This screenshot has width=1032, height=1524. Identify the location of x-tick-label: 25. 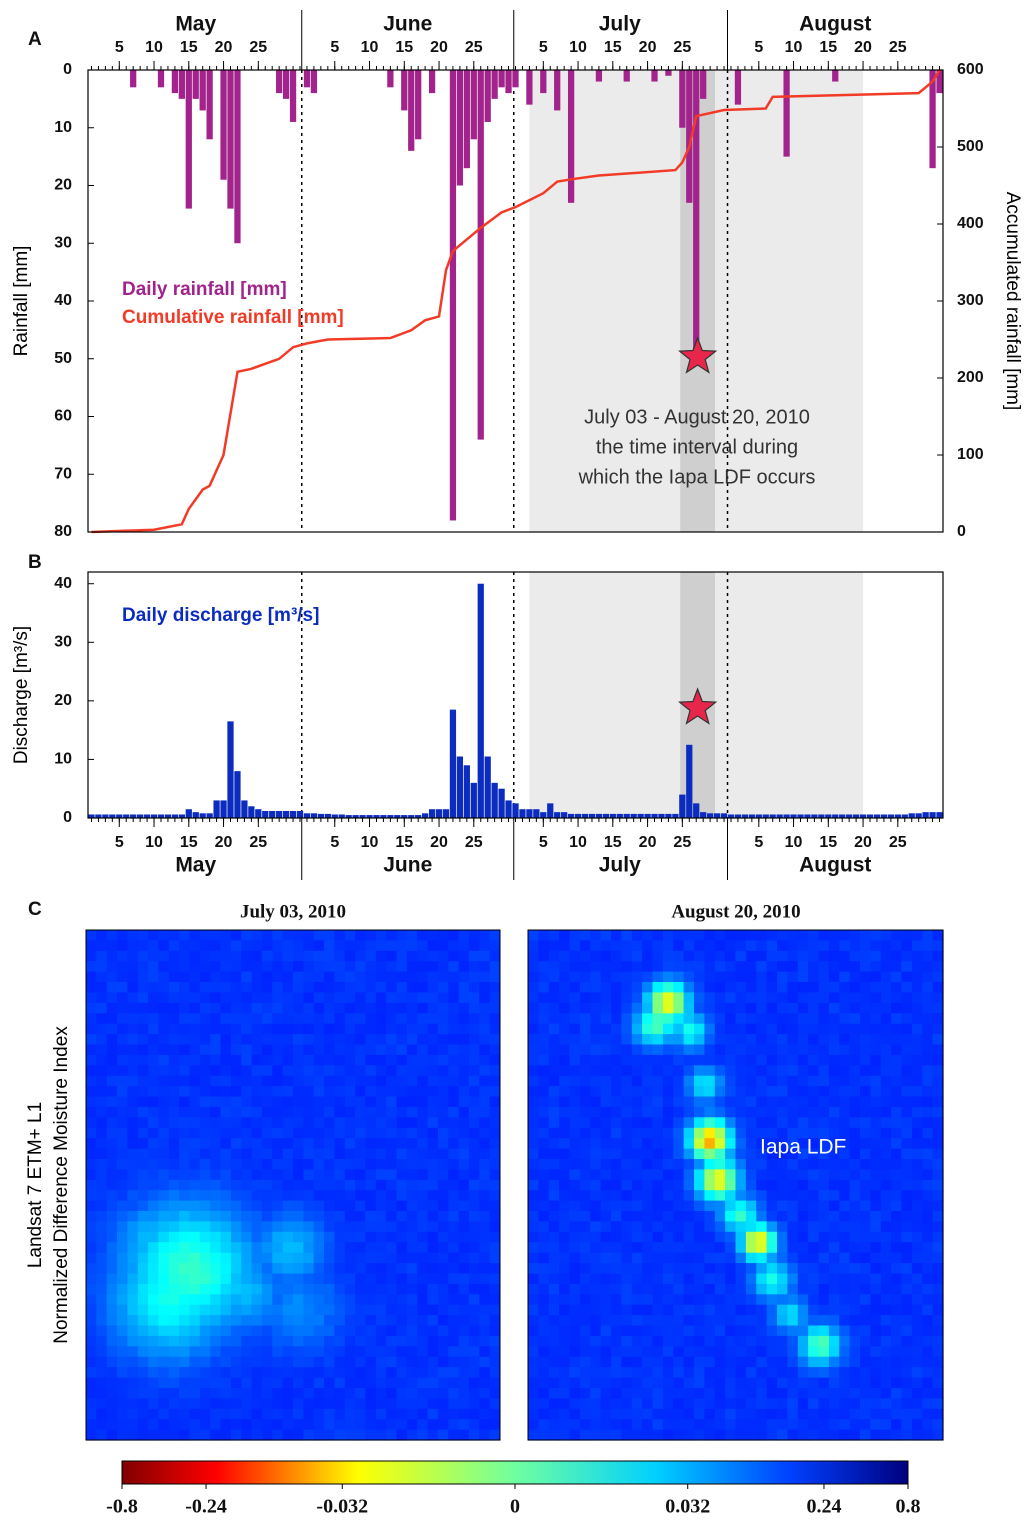
(682, 842).